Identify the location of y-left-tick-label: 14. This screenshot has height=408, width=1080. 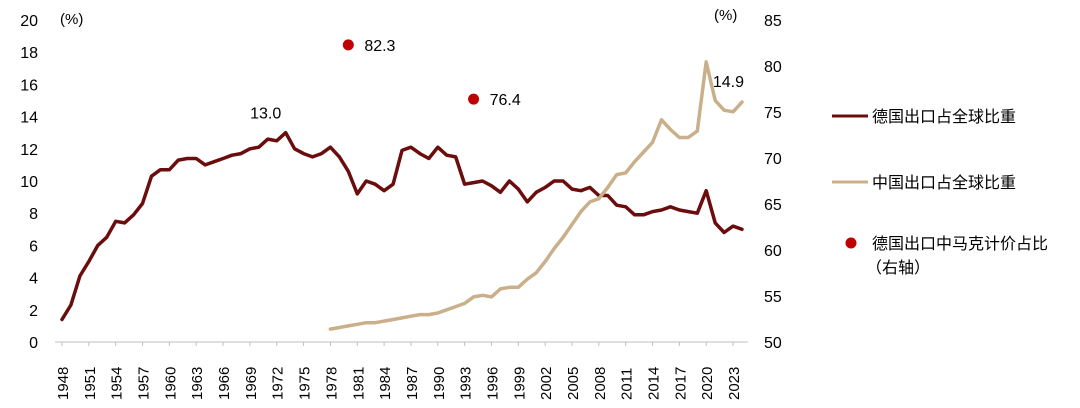
(29, 118).